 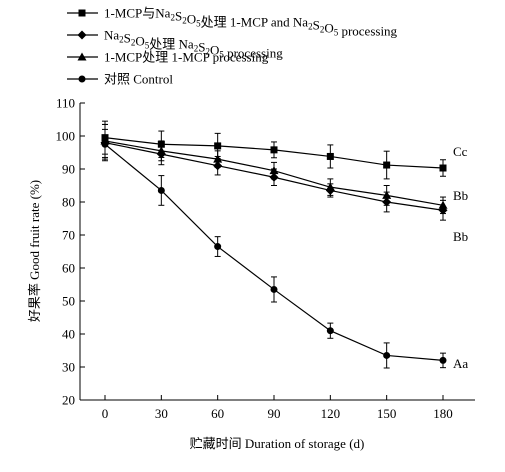 I want to click on y-tick-label: 60, so click(x=68, y=268).